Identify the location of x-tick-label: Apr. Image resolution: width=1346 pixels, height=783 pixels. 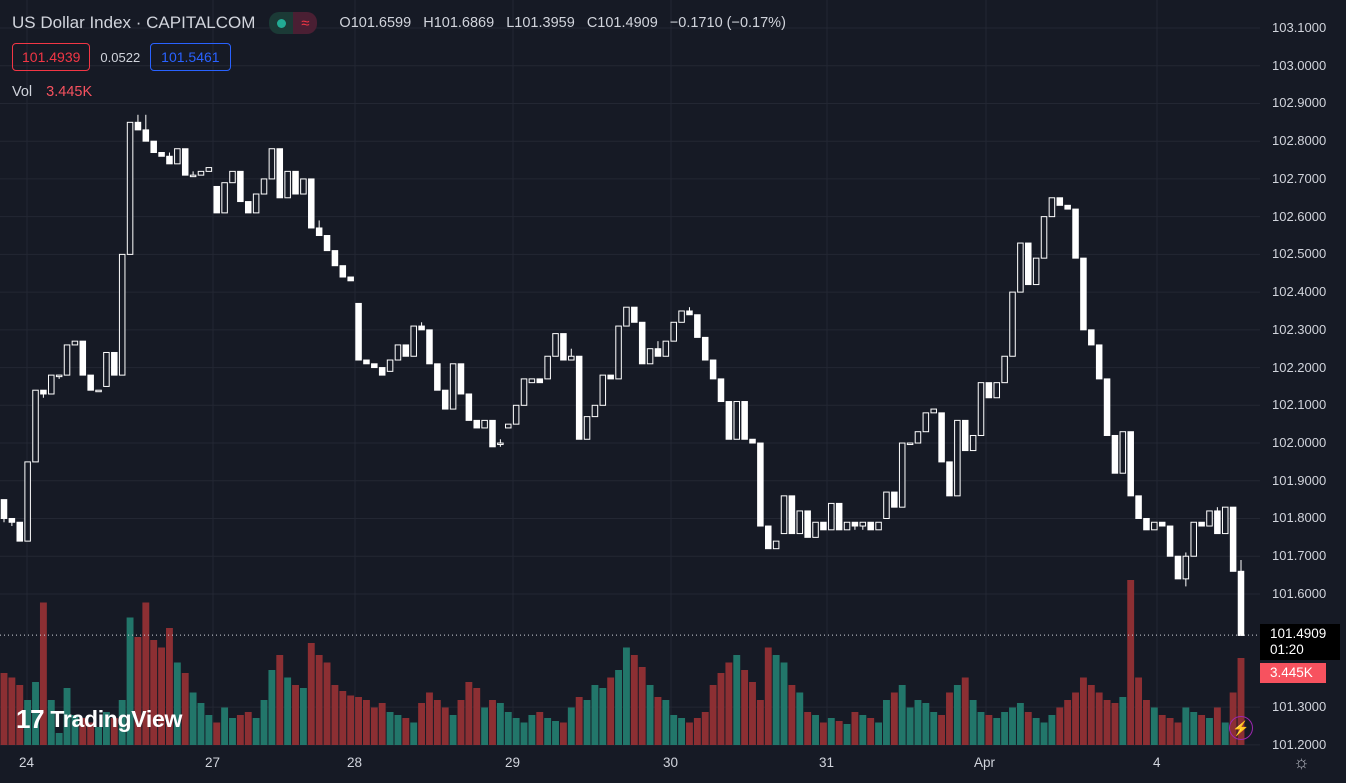
(985, 762).